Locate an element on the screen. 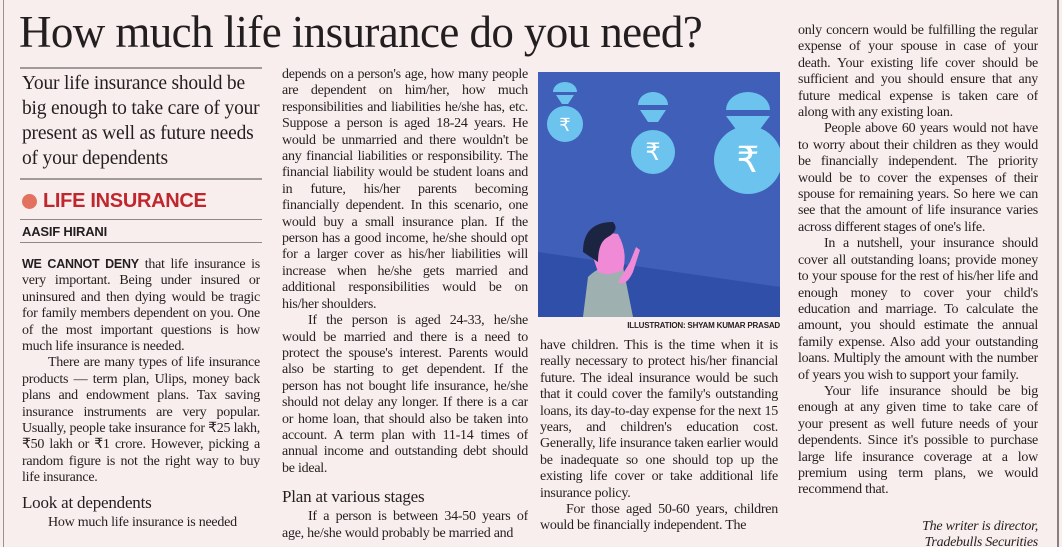 Image resolution: width=1062 pixels, height=547 pixels. subheading: Plan at various stages is located at coordinates (353, 497).